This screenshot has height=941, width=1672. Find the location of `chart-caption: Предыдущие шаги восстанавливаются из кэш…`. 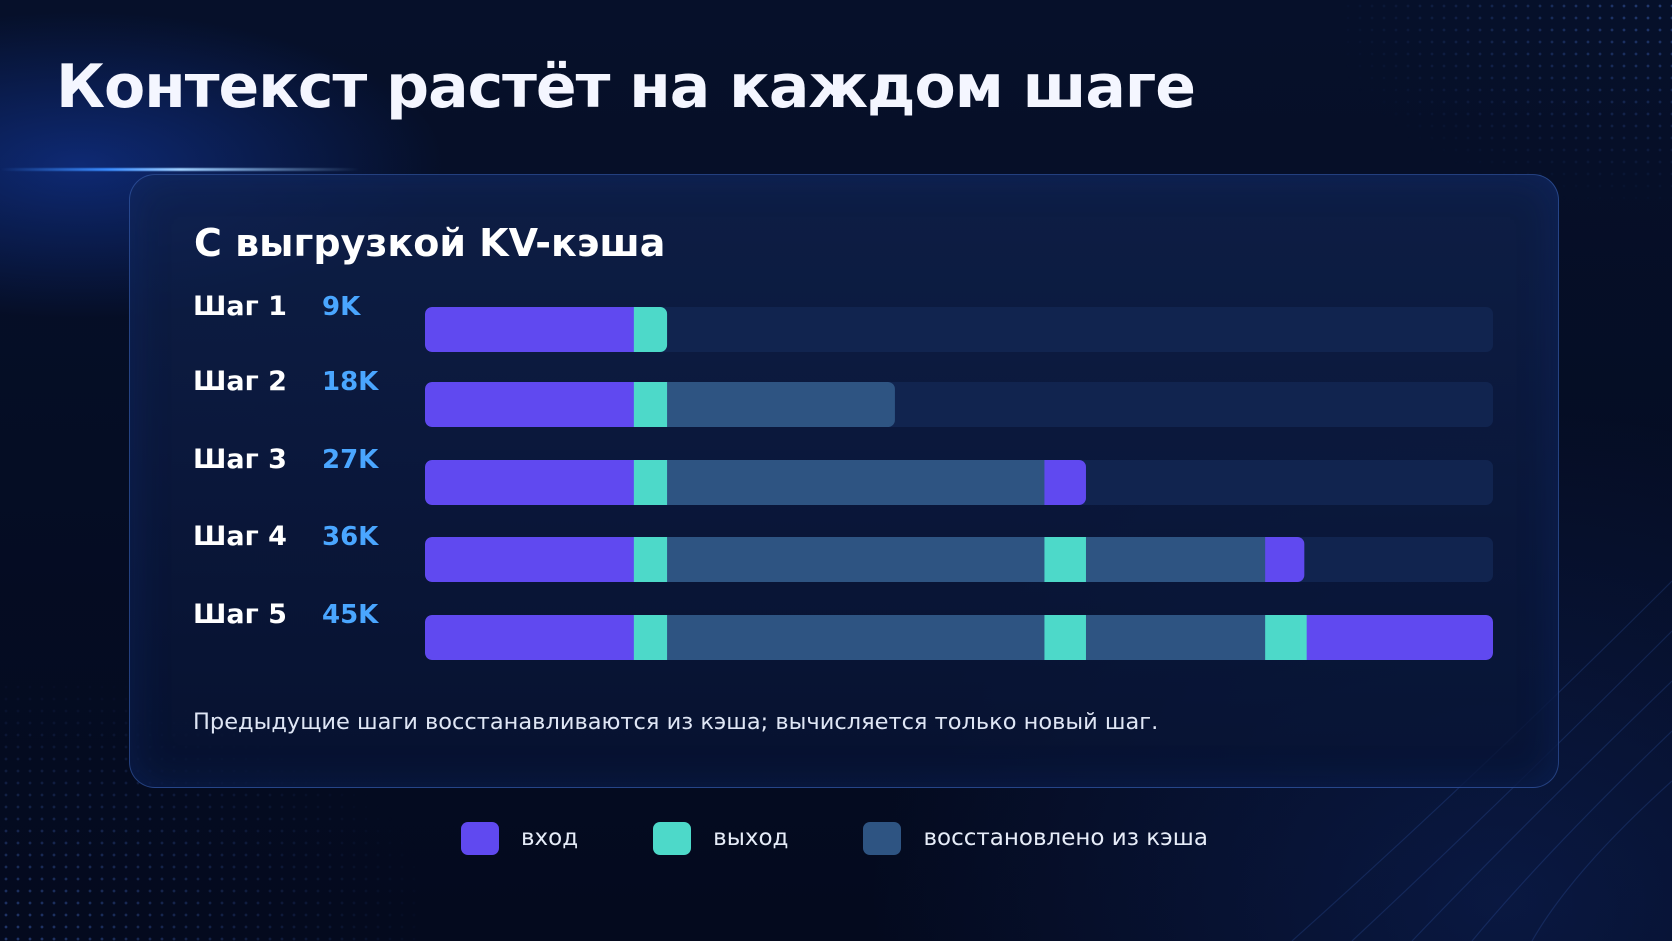

chart-caption: Предыдущие шаги восстанавливаются из кэш… is located at coordinates (676, 722).